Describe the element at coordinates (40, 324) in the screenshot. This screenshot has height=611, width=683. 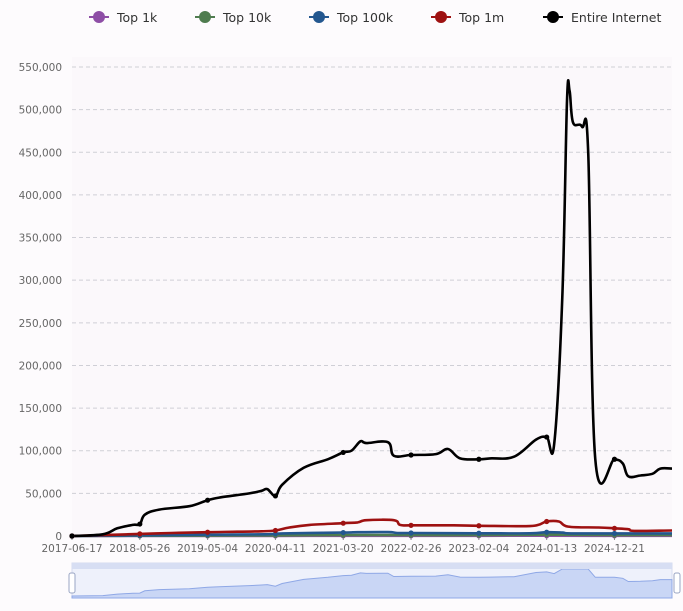
I see `y-tick-label: 250,000` at that location.